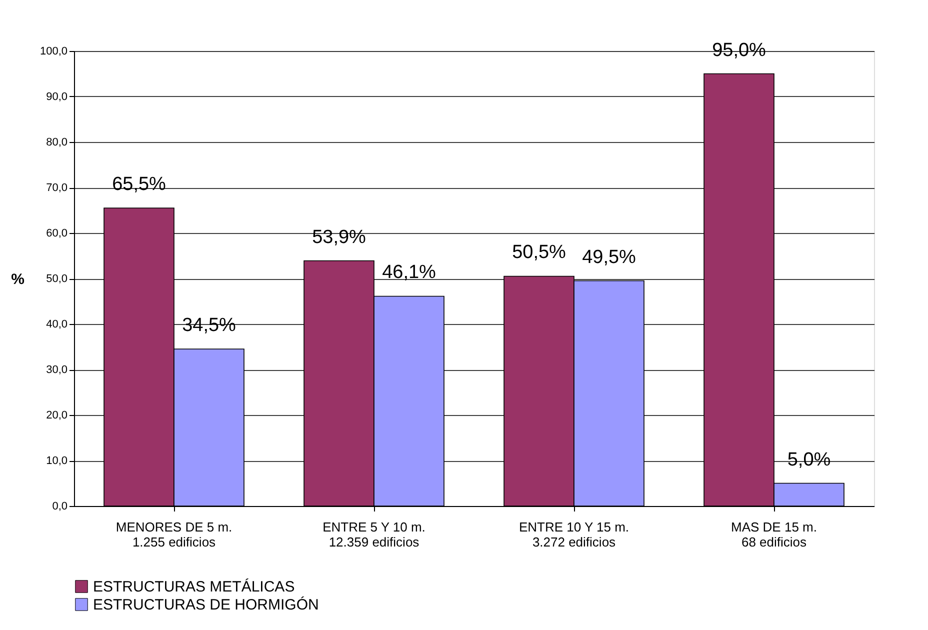 This screenshot has height=630, width=928. What do you see at coordinates (57, 324) in the screenshot?
I see `y-tick-label: 40,0` at bounding box center [57, 324].